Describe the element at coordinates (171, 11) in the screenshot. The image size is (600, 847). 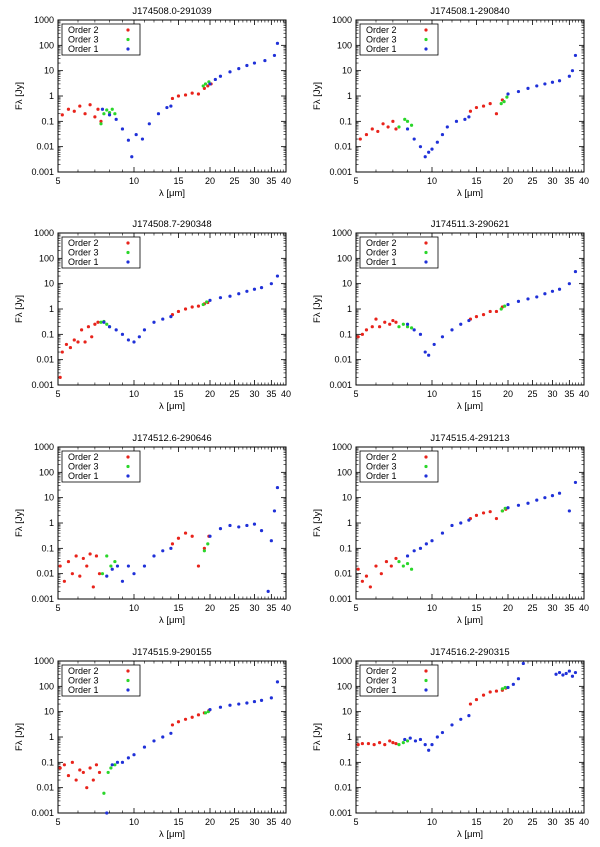
I see `panel-title: J174508.0-291039` at that location.